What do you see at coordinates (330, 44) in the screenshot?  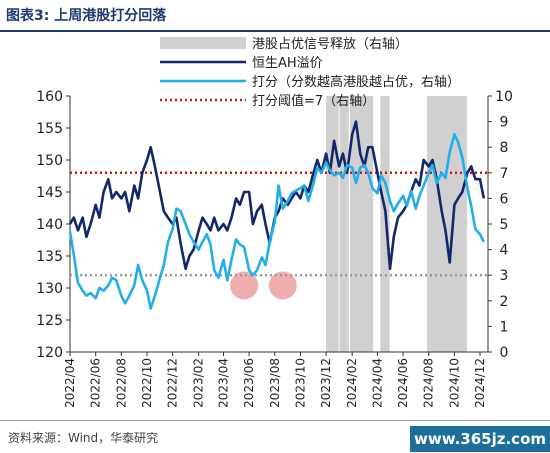 I see `legend-label: 港股占优信号释放（右轴）` at bounding box center [330, 44].